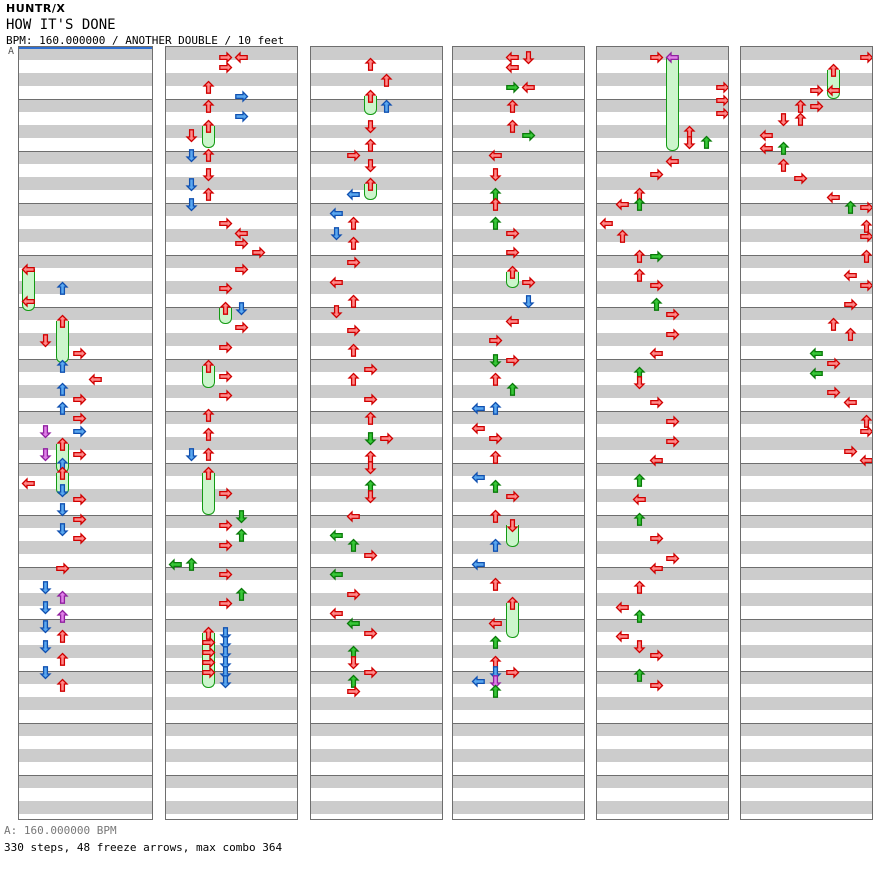 This screenshot has height=876, width=896. Describe the element at coordinates (11, 51) in the screenshot. I see `chart-lane-label: A` at that location.